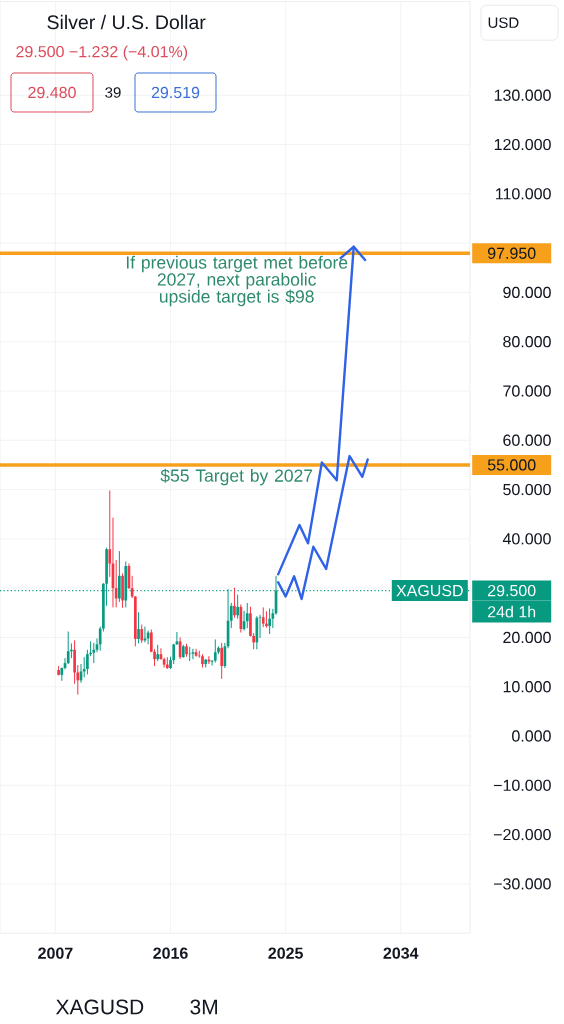  I want to click on y-tick-label: −30.000, so click(522, 884).